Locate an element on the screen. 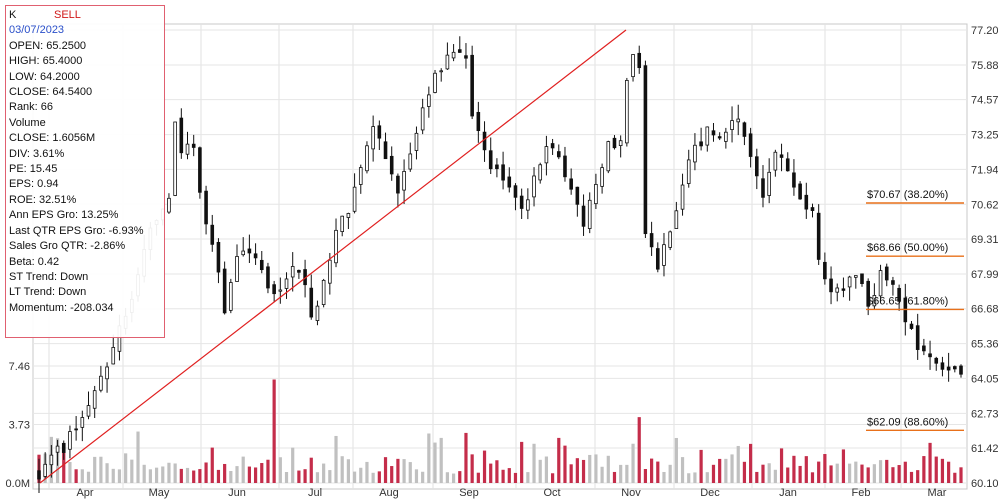  month-tick-label: Jan is located at coordinates (788, 493).